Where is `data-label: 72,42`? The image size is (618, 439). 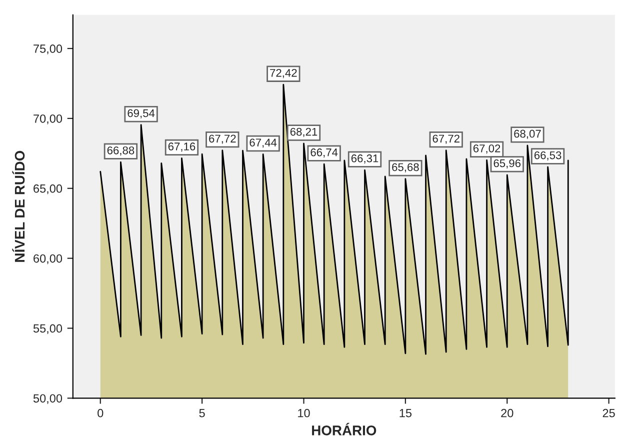
data-label: 72,42 is located at coordinates (283, 73).